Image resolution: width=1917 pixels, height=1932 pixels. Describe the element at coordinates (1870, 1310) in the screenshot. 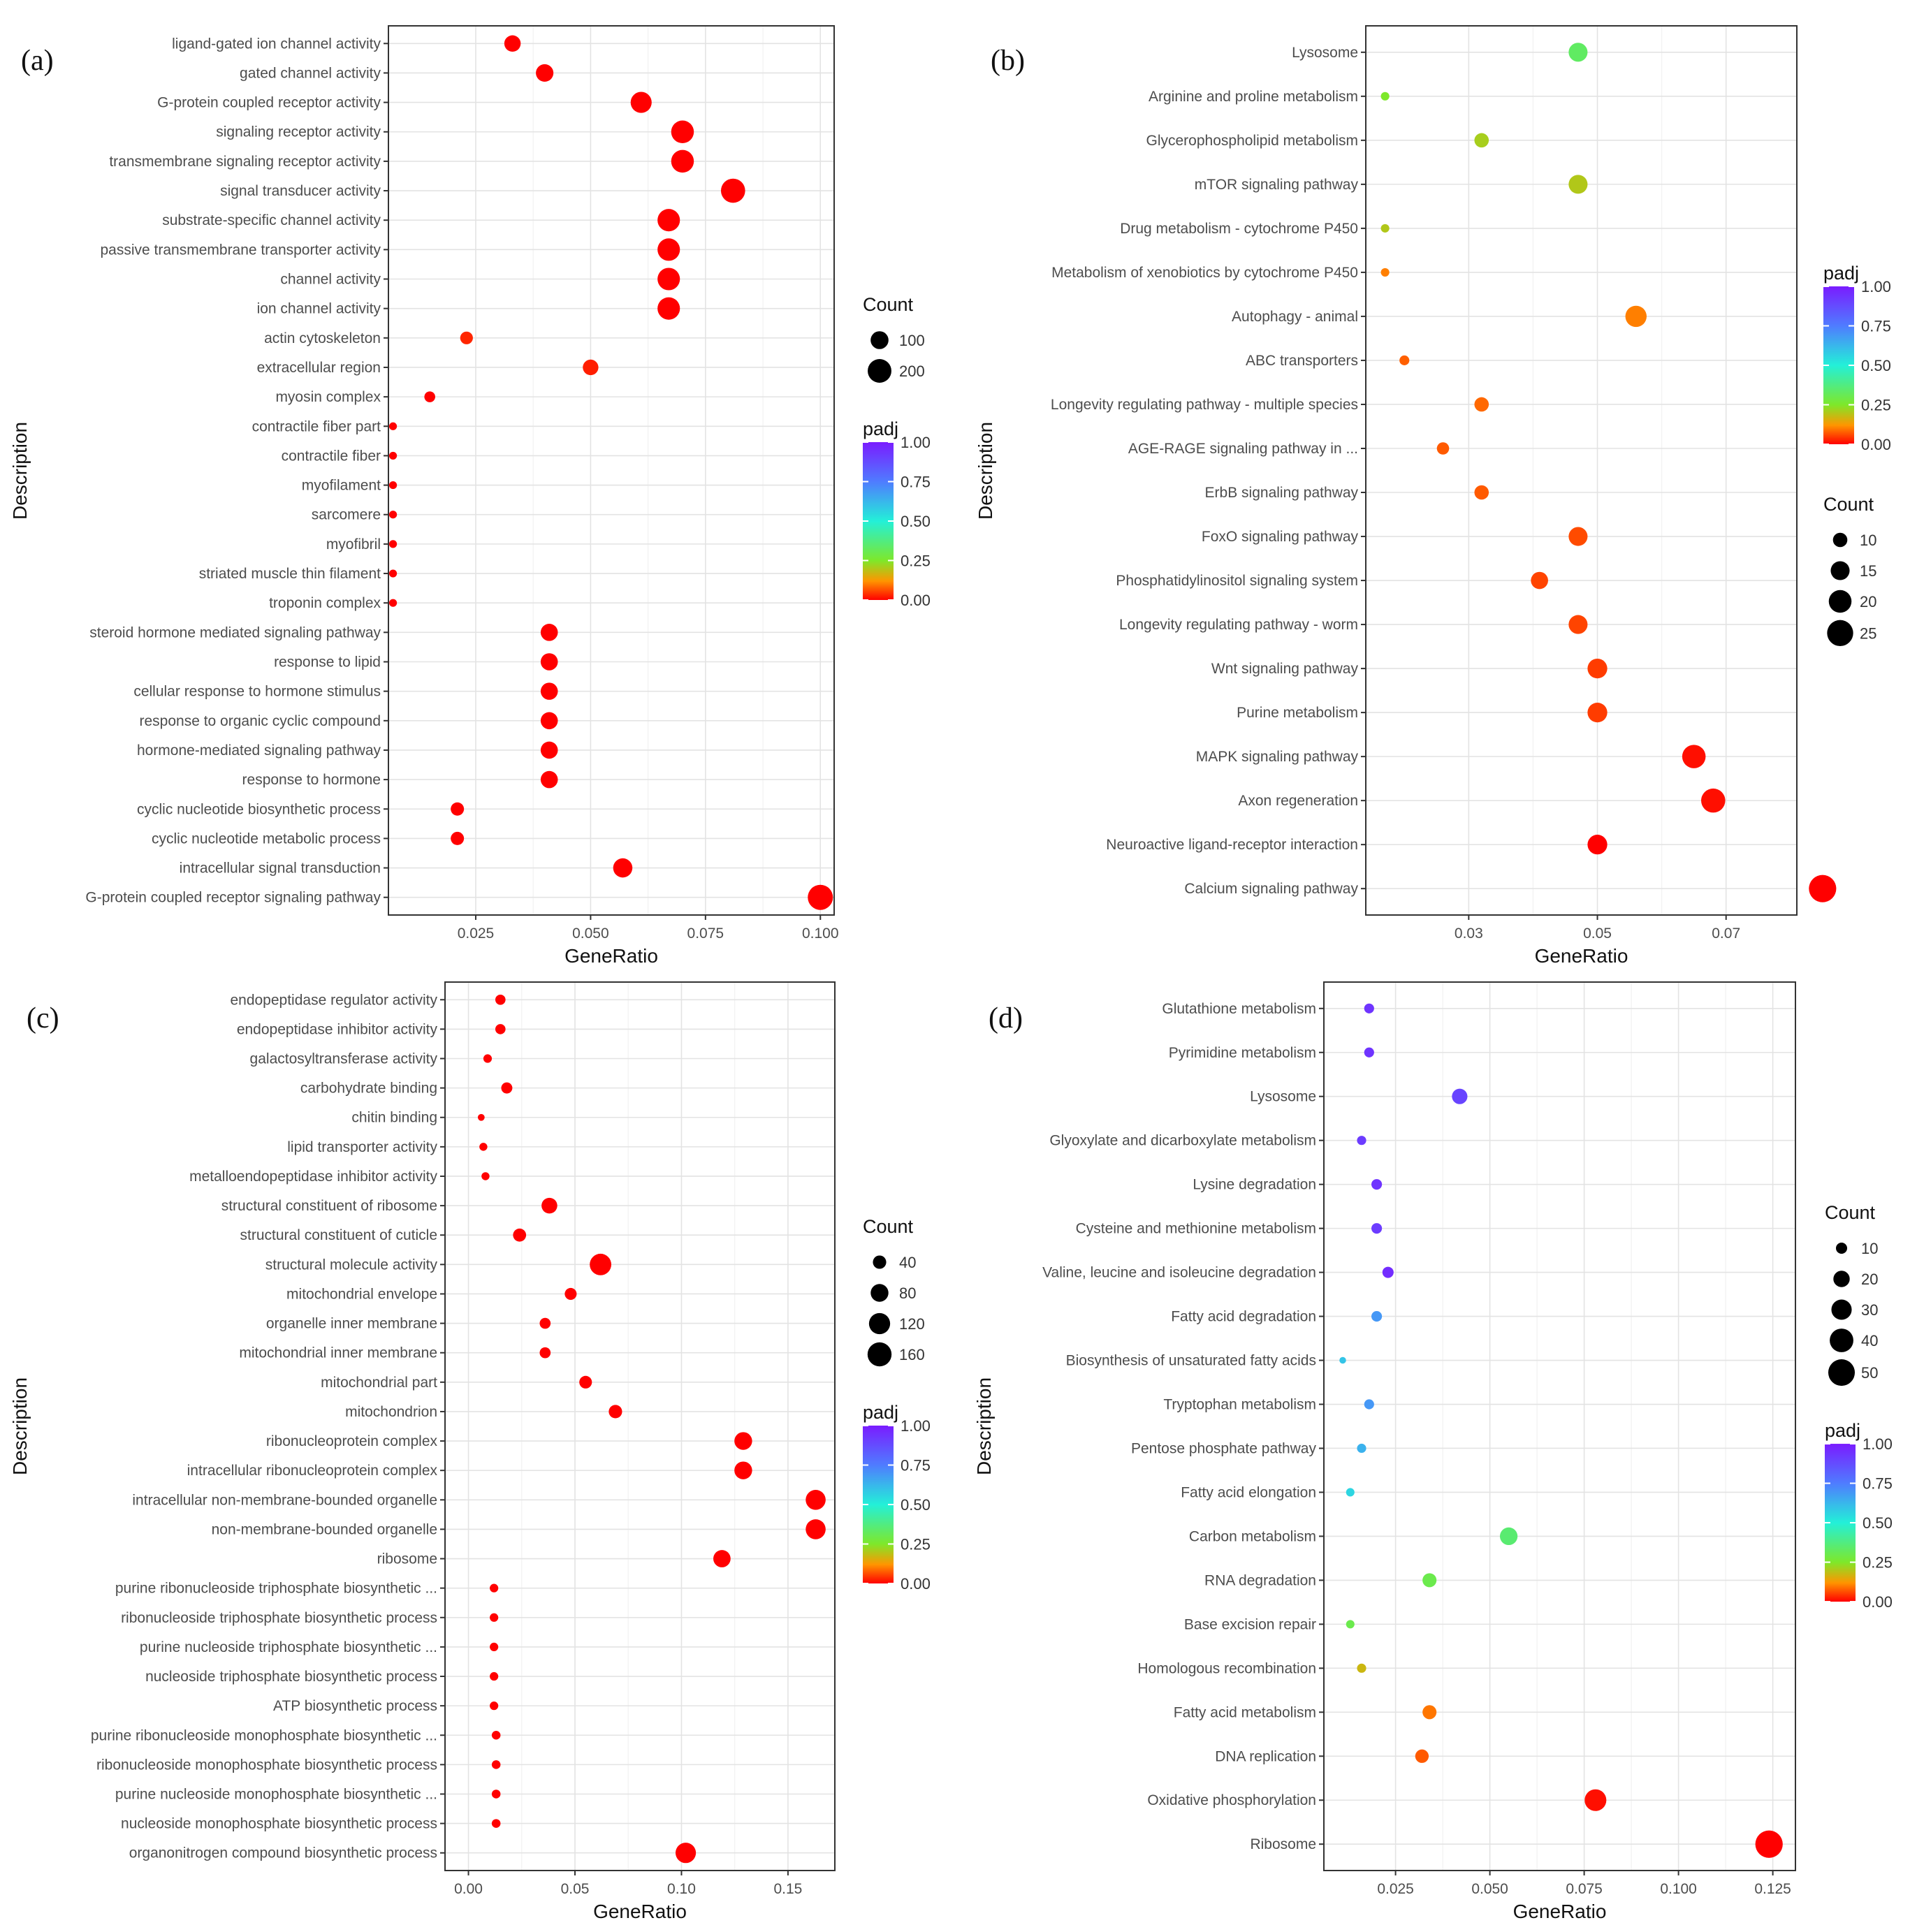

I see `count-legend-label: 30` at that location.